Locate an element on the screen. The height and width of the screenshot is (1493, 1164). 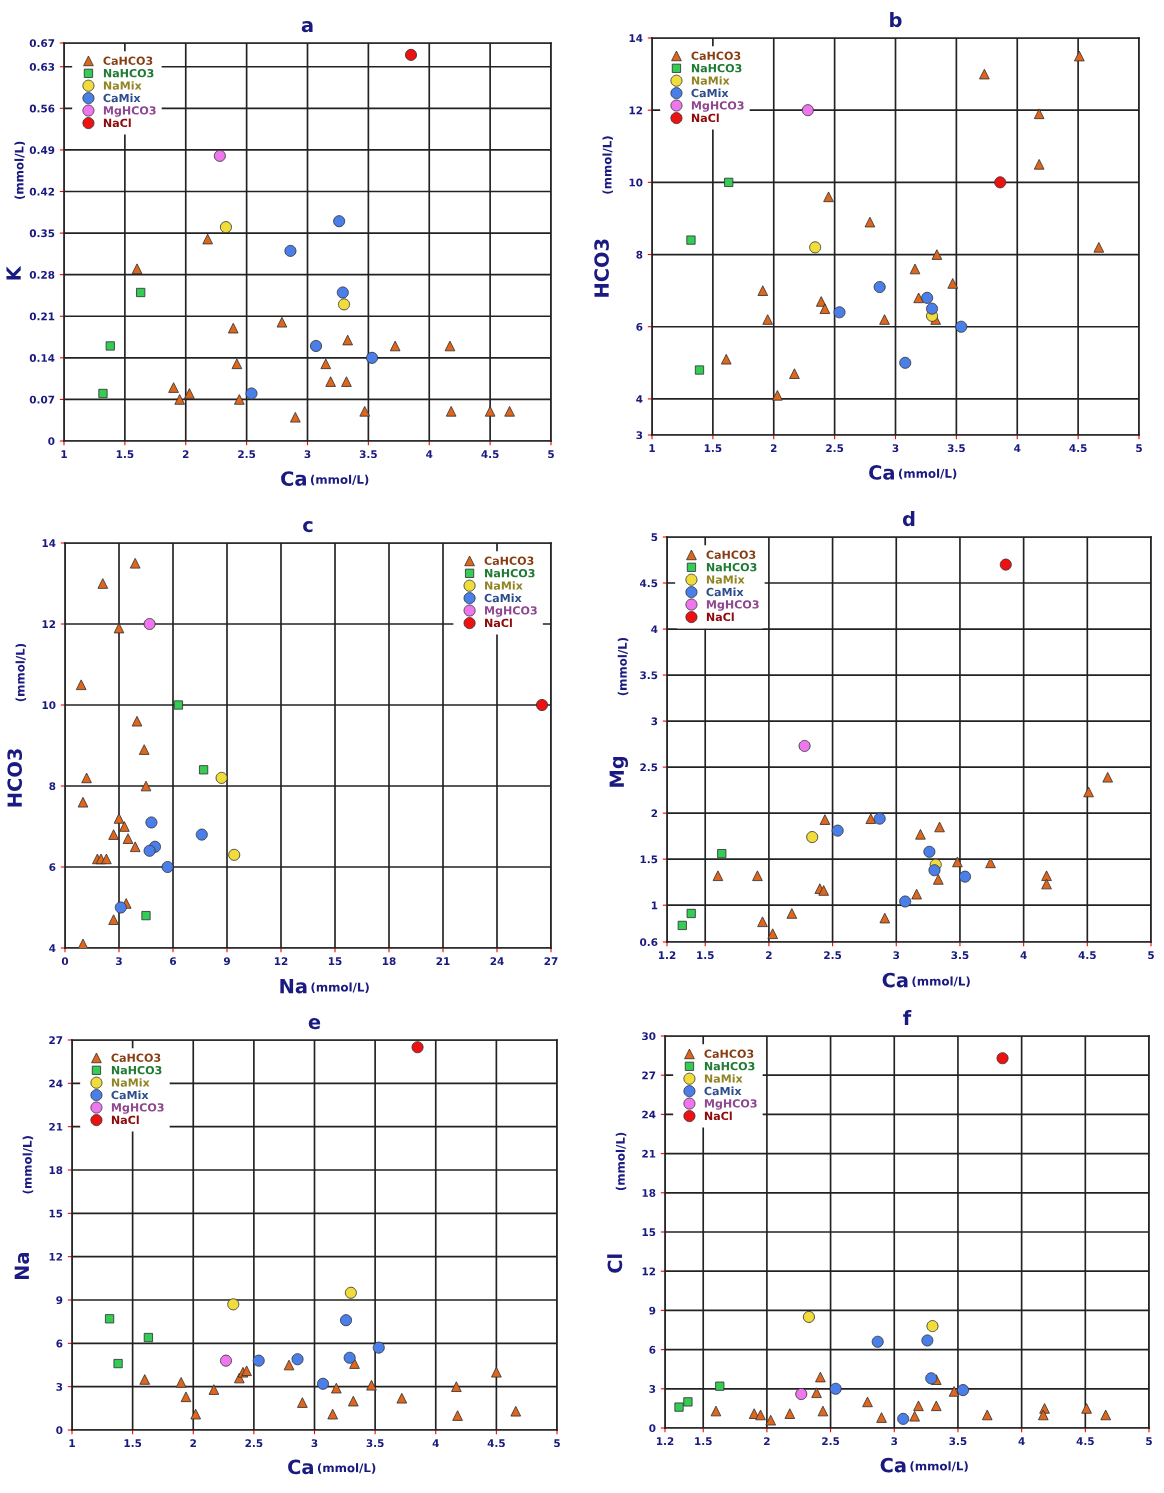
text: K (mmol/L) is located at coordinates (15, 210).